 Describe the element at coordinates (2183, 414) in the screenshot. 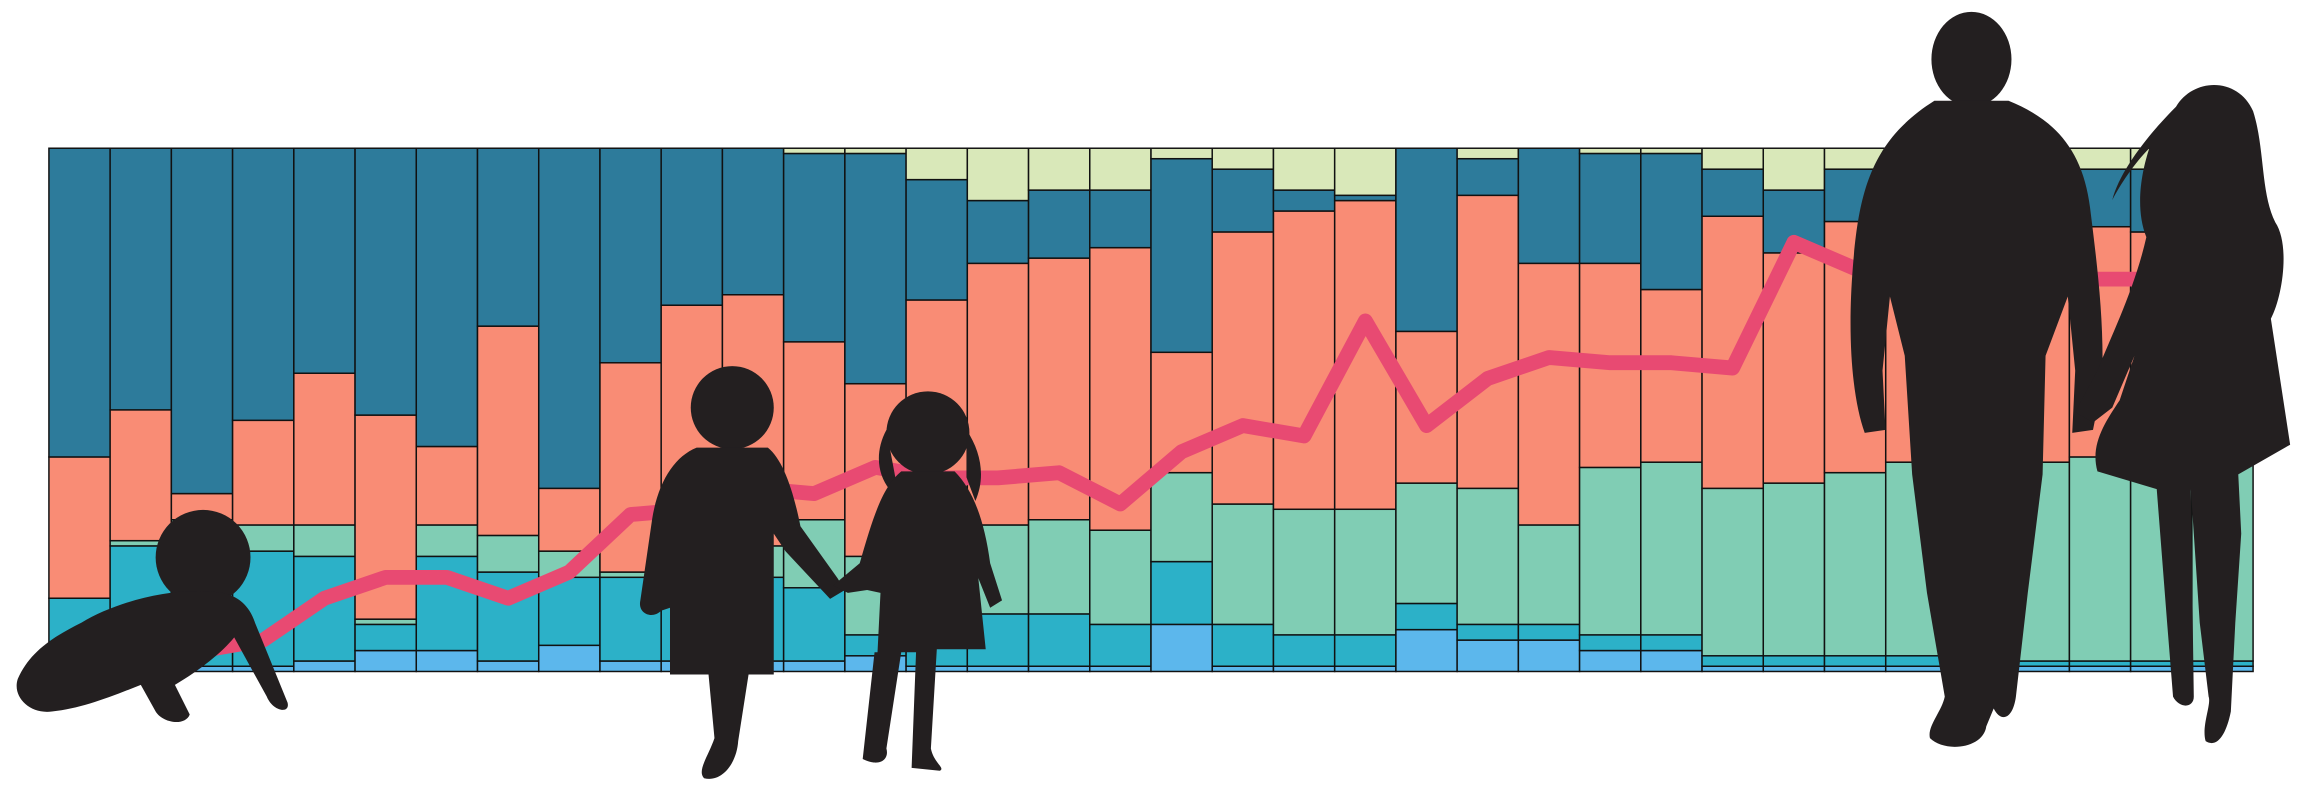

I see `woman-silhouette` at that location.